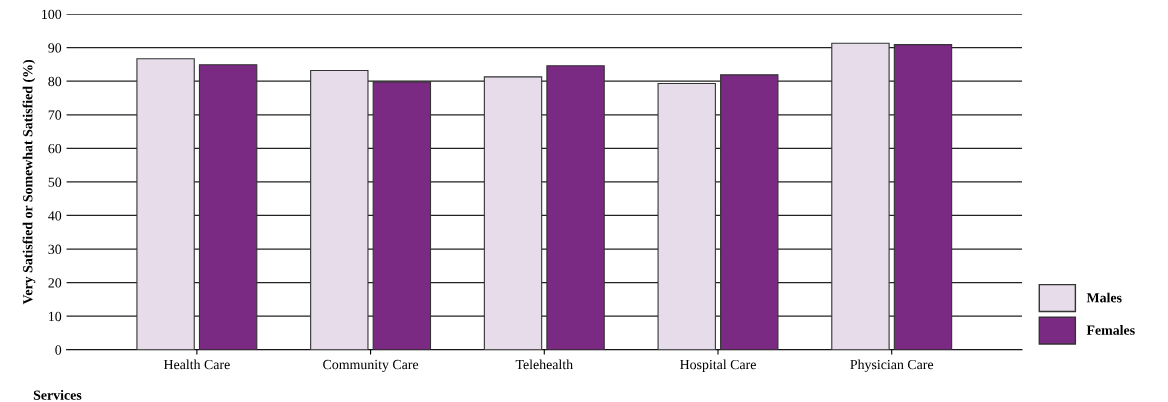 Image resolution: width=1168 pixels, height=402 pixels. I want to click on y-tick-label: 30, so click(55, 249).